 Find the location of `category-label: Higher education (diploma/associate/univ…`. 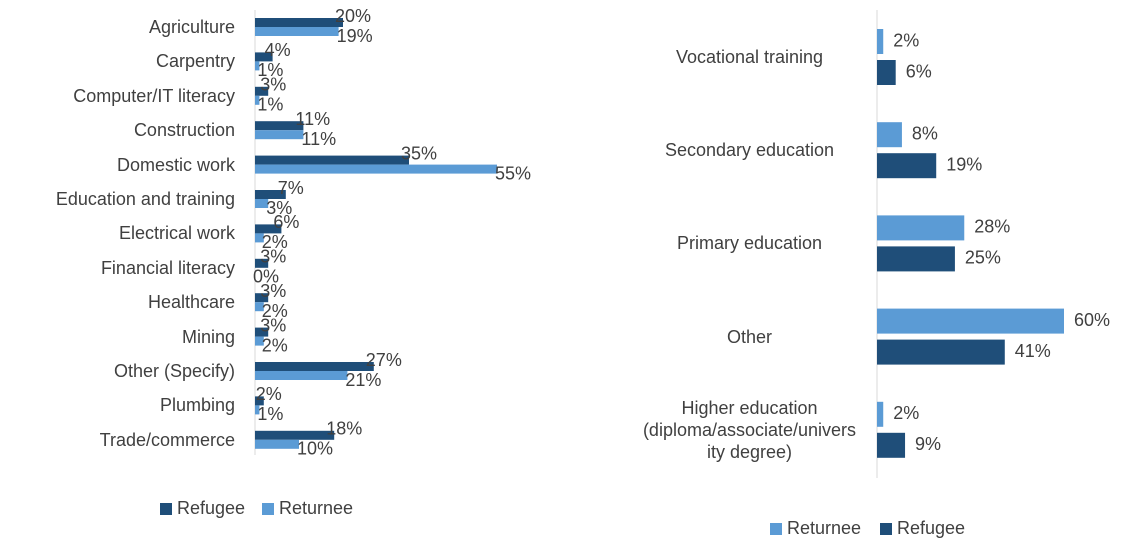

category-label: Higher education (diploma/associate/univ… is located at coordinates (749, 429).